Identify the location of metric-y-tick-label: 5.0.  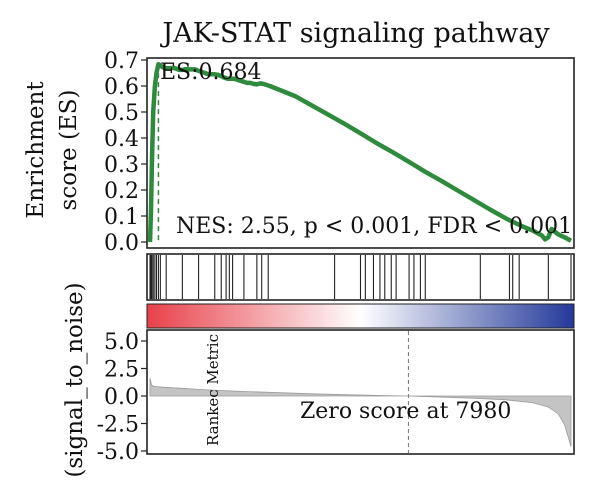
(121, 342).